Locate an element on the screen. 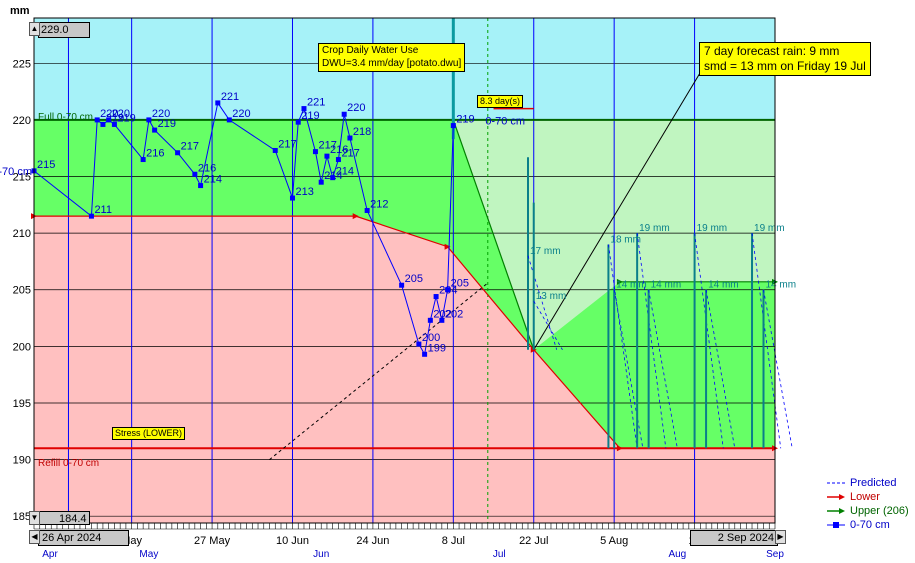 The width and height of the screenshot is (915, 563). series-point-label-25: 212 is located at coordinates (379, 204).